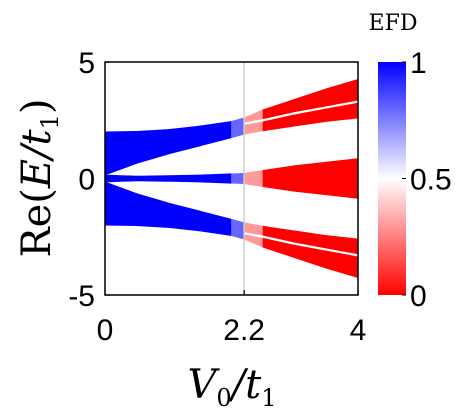 Image resolution: width=463 pixels, height=411 pixels. I want to click on upper-gap, so click(300, 112).